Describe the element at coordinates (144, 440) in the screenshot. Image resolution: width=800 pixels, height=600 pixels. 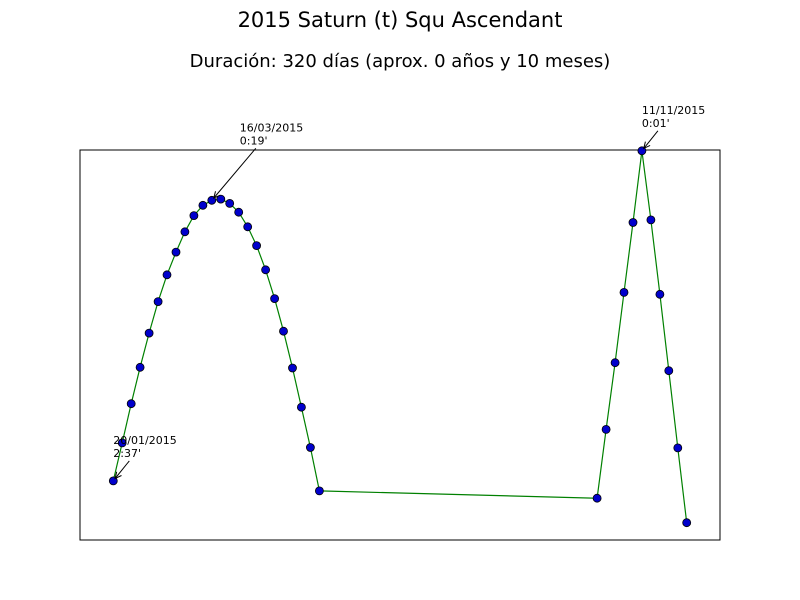
I see `annotation-date: 20/01/2015` at that location.